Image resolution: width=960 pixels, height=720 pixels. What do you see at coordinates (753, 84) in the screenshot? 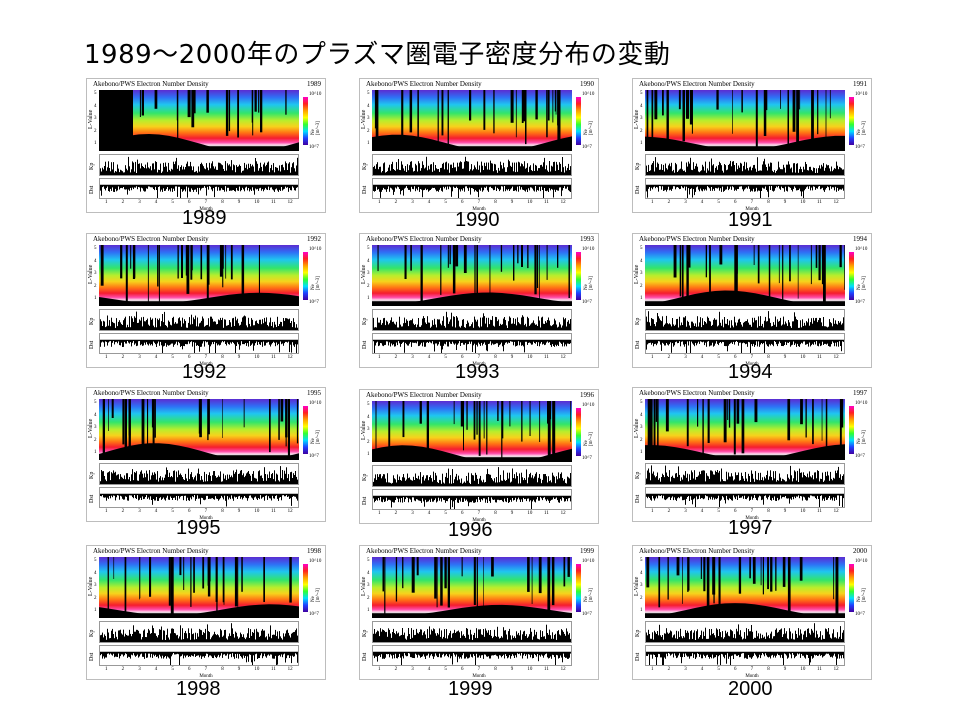
I see `panel-header: Akebono/PWS Electron Number Density 1991` at bounding box center [753, 84].